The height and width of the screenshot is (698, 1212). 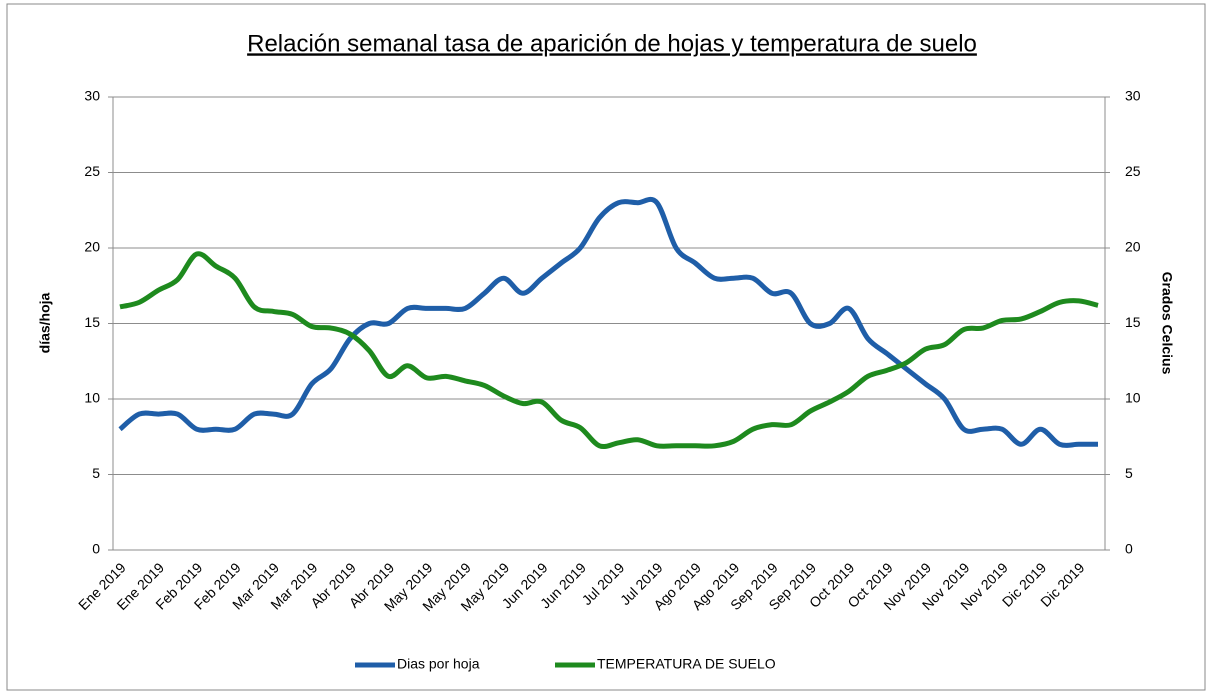 What do you see at coordinates (96, 549) in the screenshot?
I see `y-tick-label: 0` at bounding box center [96, 549].